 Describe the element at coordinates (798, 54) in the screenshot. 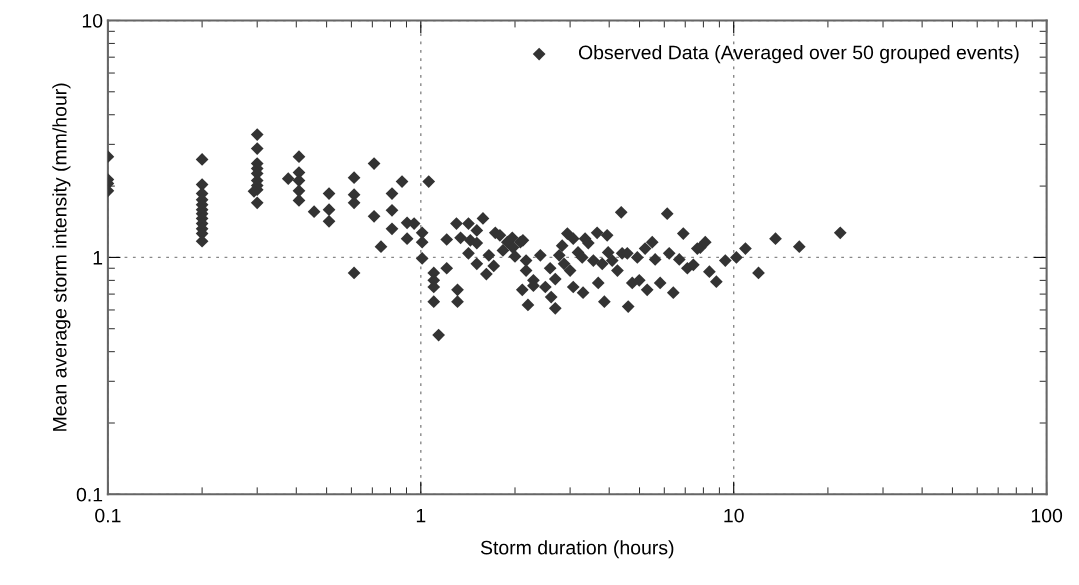

I see `legend-label: Observed Data (Averaged over 50 grouped events)` at that location.